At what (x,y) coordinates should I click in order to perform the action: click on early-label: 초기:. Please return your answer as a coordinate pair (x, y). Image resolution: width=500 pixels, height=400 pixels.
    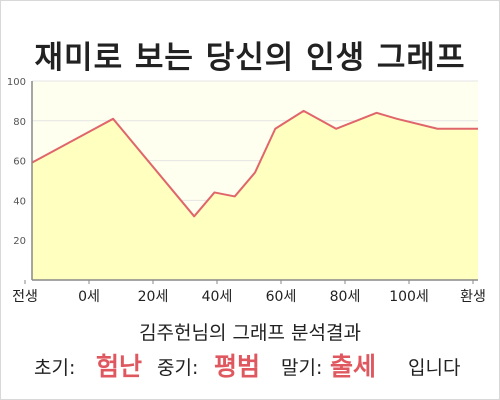
    Looking at the image, I should click on (55, 368).